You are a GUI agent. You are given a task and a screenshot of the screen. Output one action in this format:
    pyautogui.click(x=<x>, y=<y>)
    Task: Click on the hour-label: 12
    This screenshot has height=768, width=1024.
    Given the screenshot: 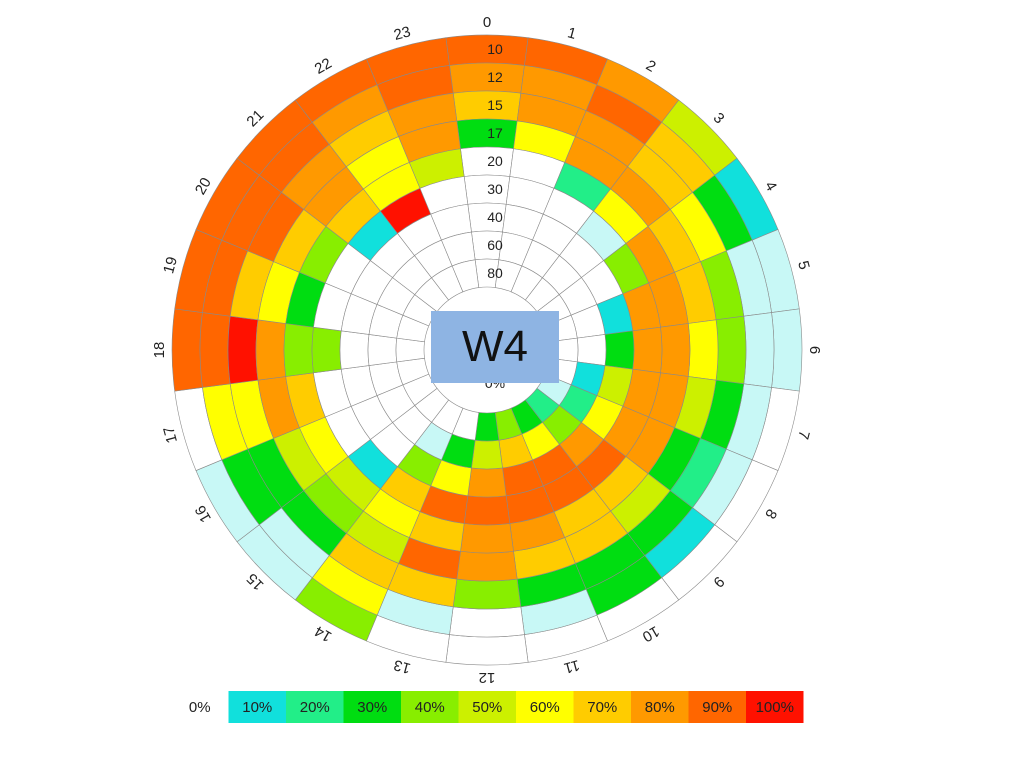 What is the action you would take?
    pyautogui.click(x=487, y=677)
    